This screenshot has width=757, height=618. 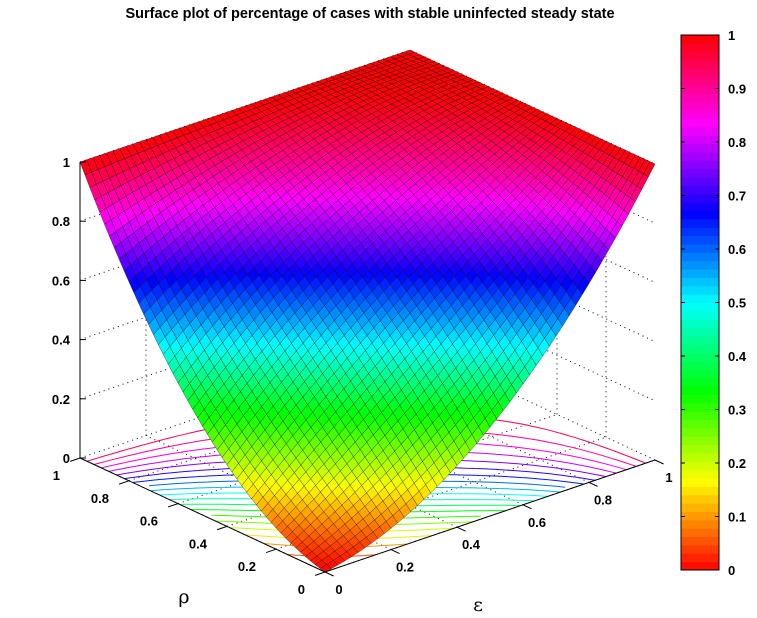 I want to click on z-tick-label: 0.6, so click(x=61, y=280).